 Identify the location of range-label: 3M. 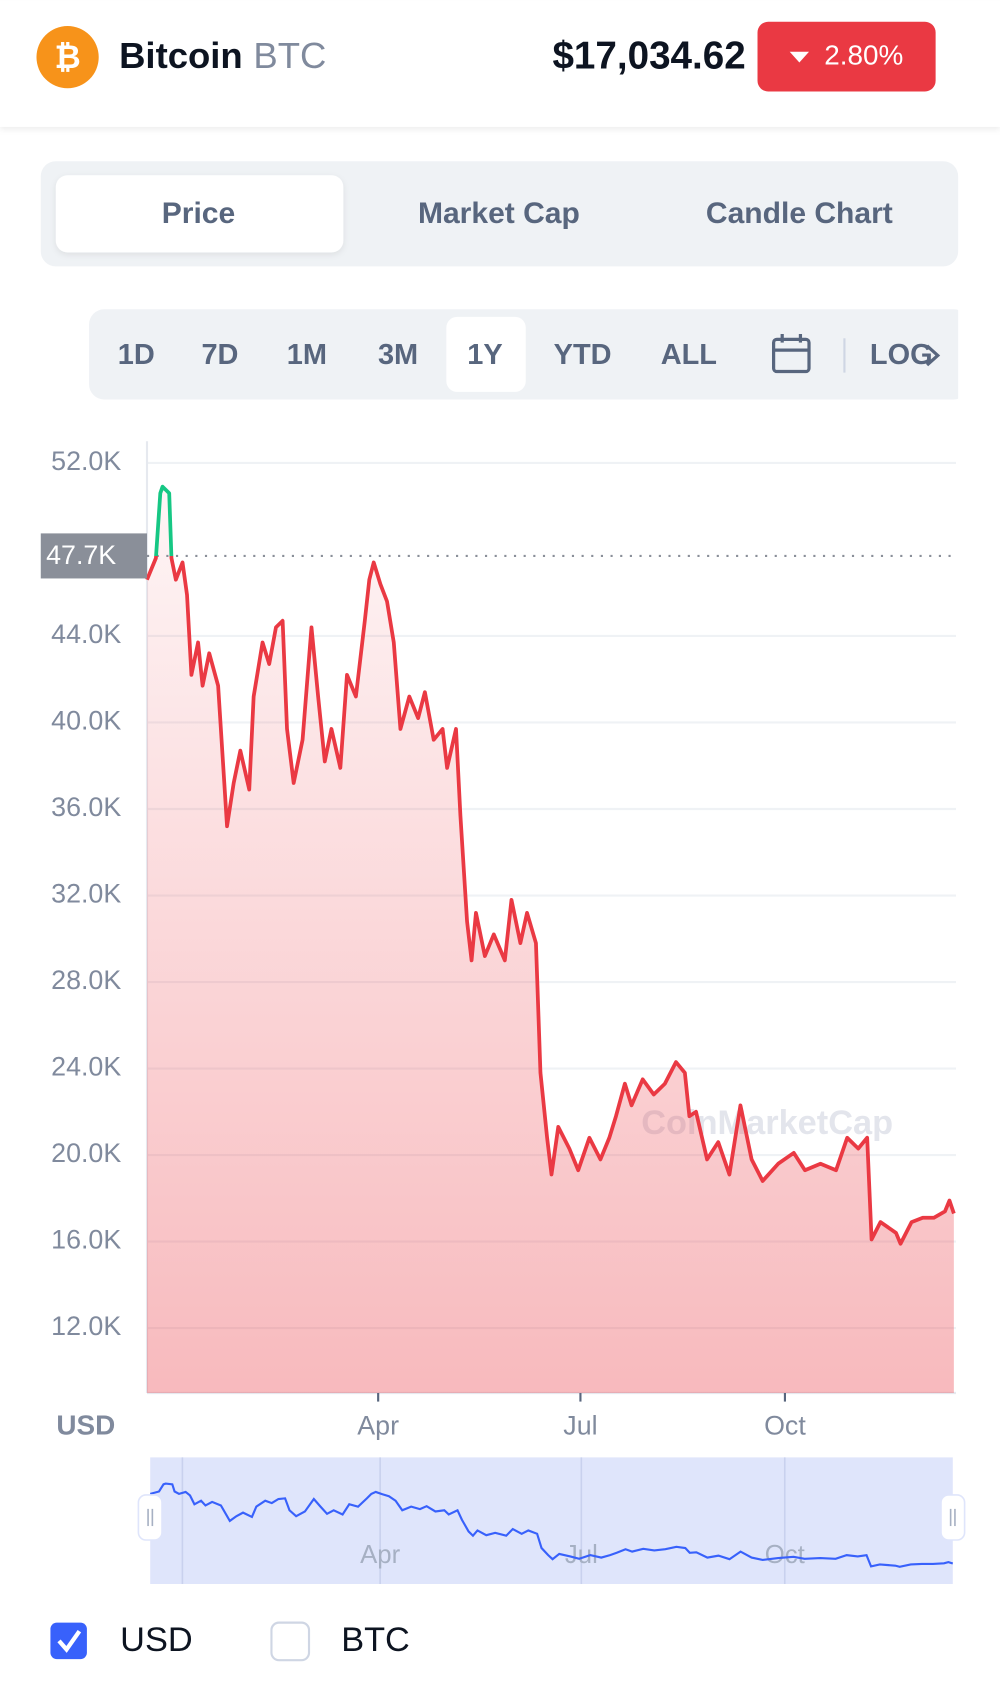
(398, 355).